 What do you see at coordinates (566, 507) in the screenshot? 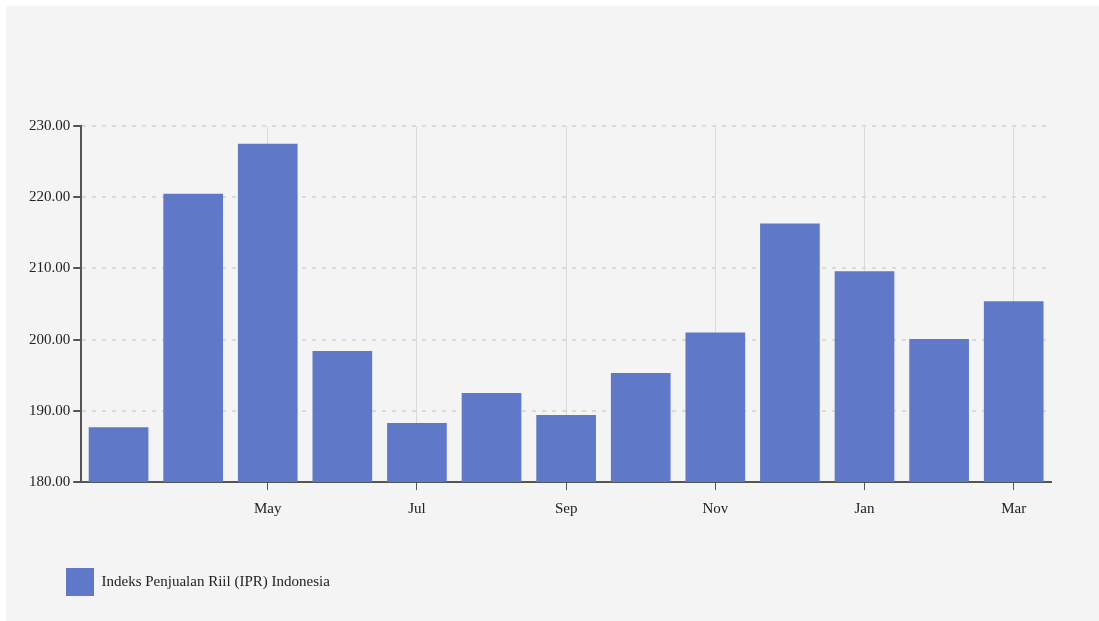
I see `x-tick-label: Sep` at bounding box center [566, 507].